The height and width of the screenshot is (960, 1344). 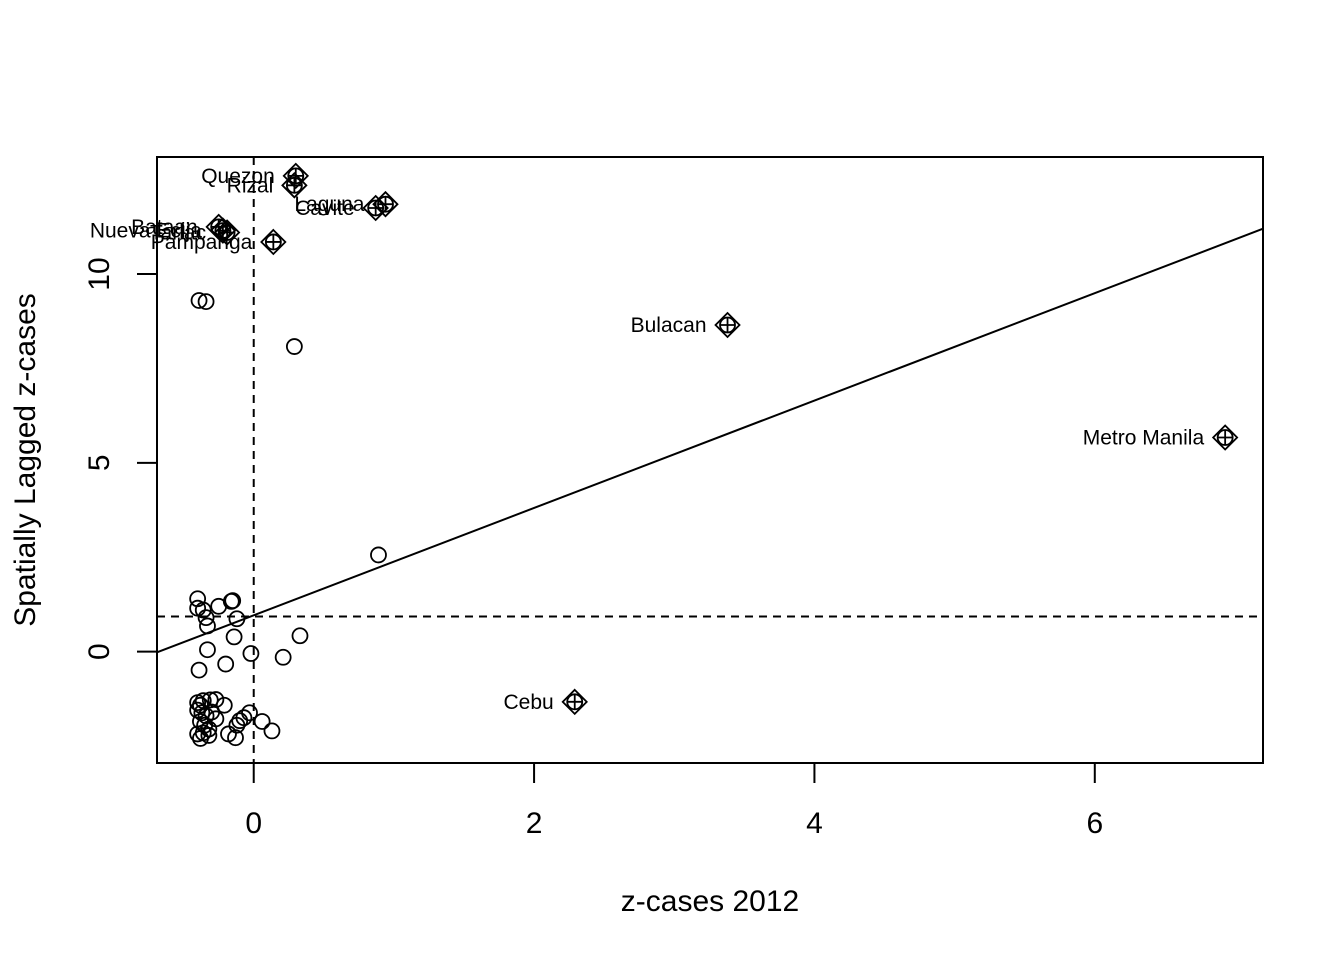 I want to click on influential-point-label: Bulacan, so click(x=669, y=325).